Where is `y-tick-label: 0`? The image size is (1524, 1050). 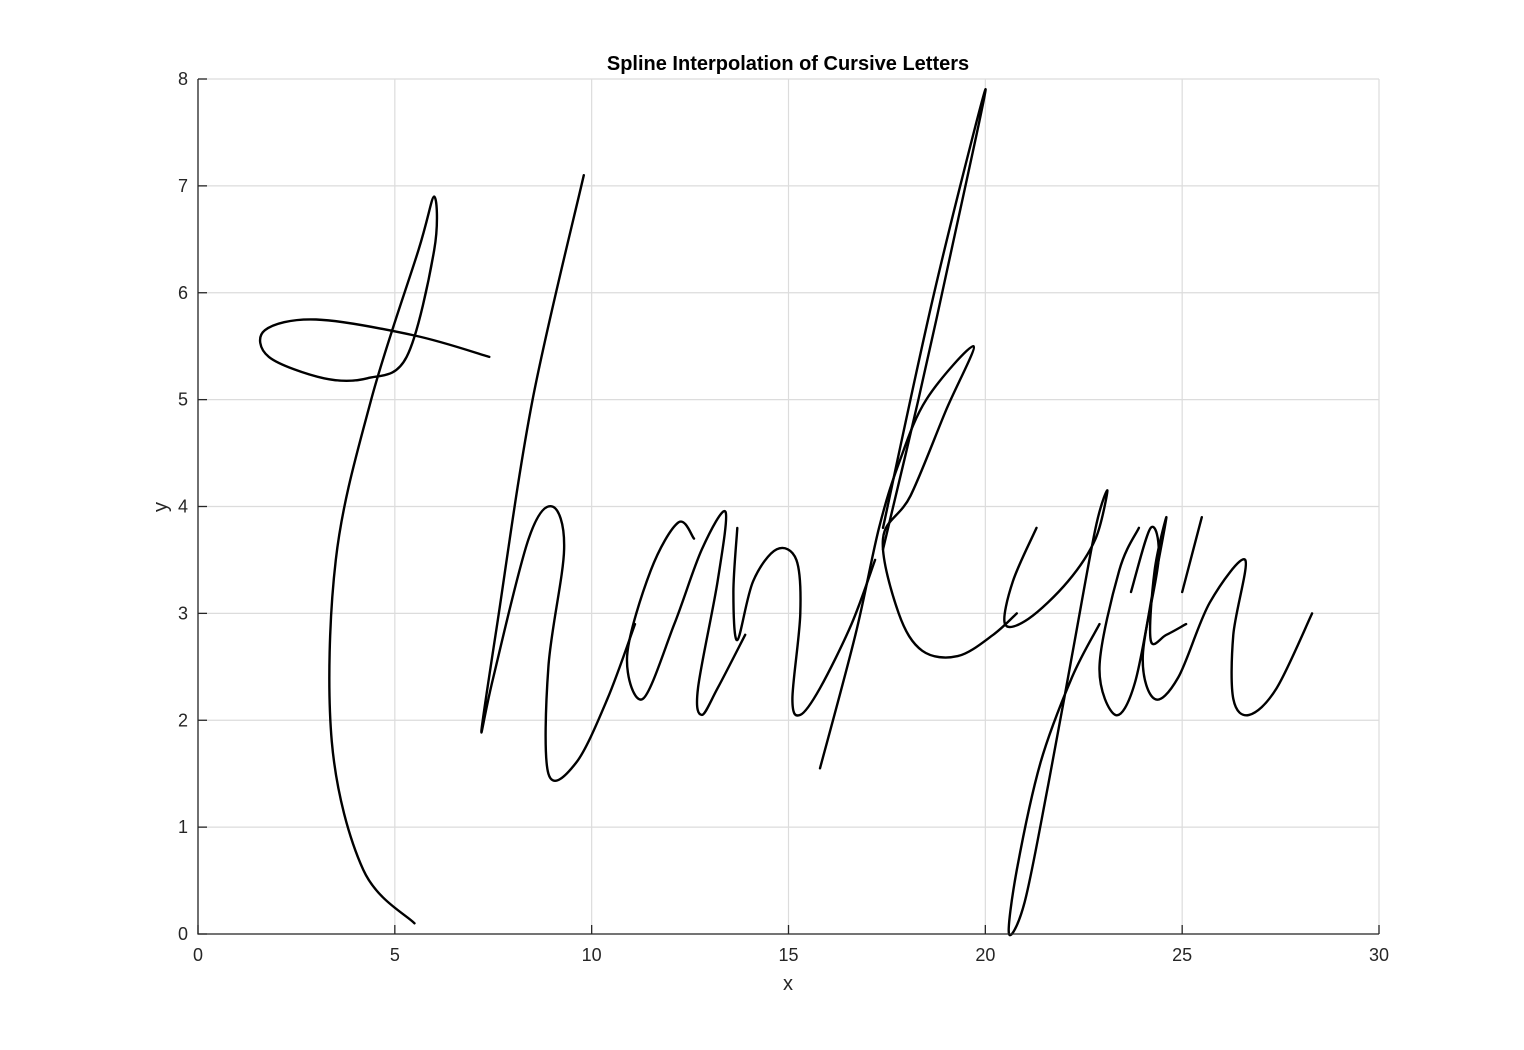
y-tick-label: 0 is located at coordinates (183, 934).